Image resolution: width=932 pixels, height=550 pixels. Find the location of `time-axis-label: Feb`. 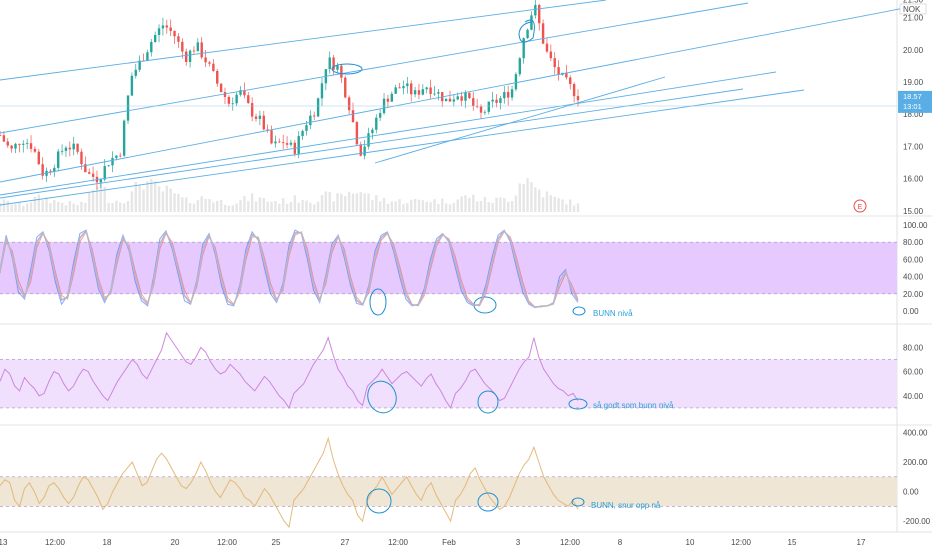

time-axis-label: Feb is located at coordinates (449, 542).